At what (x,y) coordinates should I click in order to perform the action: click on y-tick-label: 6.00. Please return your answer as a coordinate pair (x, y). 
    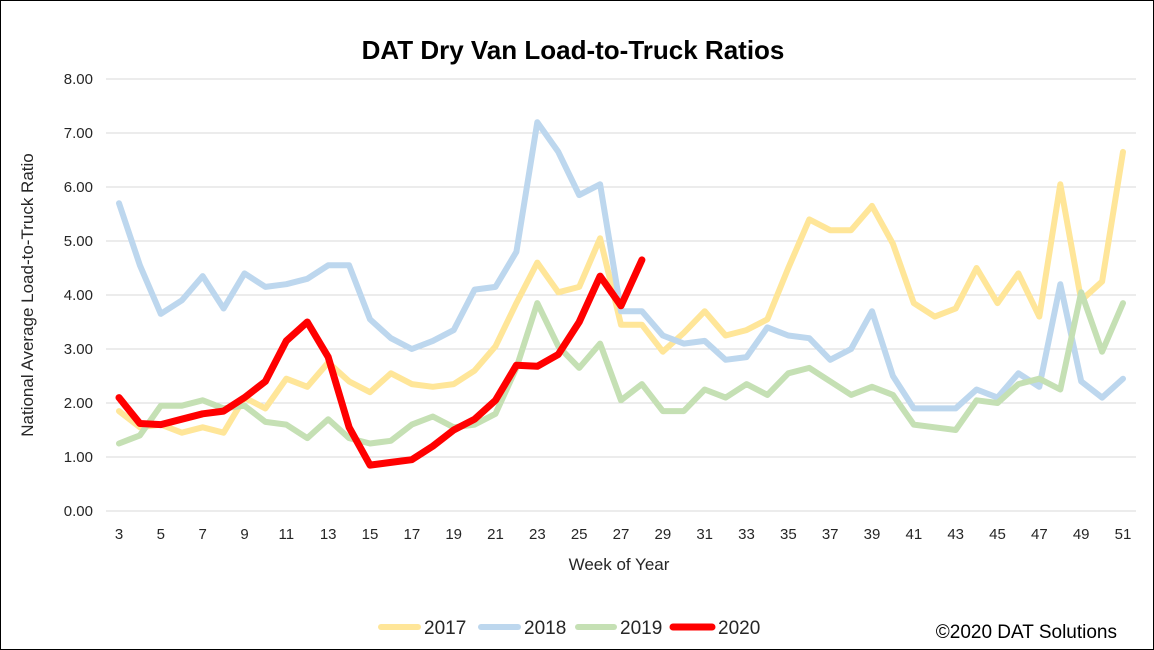
    Looking at the image, I should click on (78, 187).